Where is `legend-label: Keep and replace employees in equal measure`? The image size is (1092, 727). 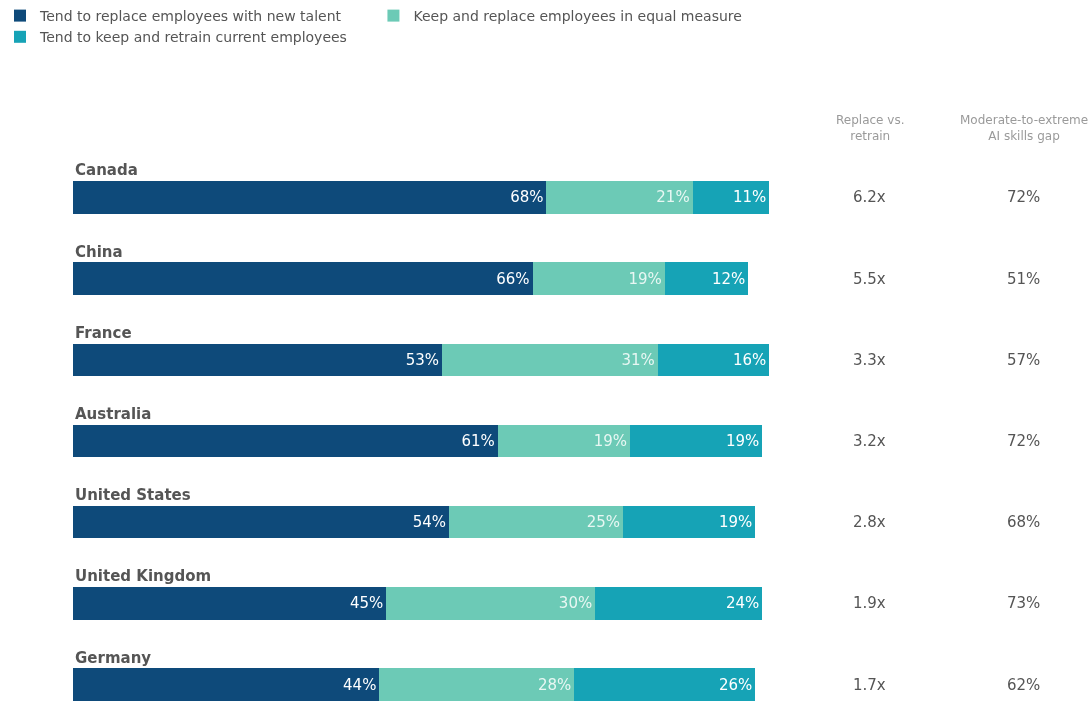 legend-label: Keep and replace employees in equal measure is located at coordinates (577, 16).